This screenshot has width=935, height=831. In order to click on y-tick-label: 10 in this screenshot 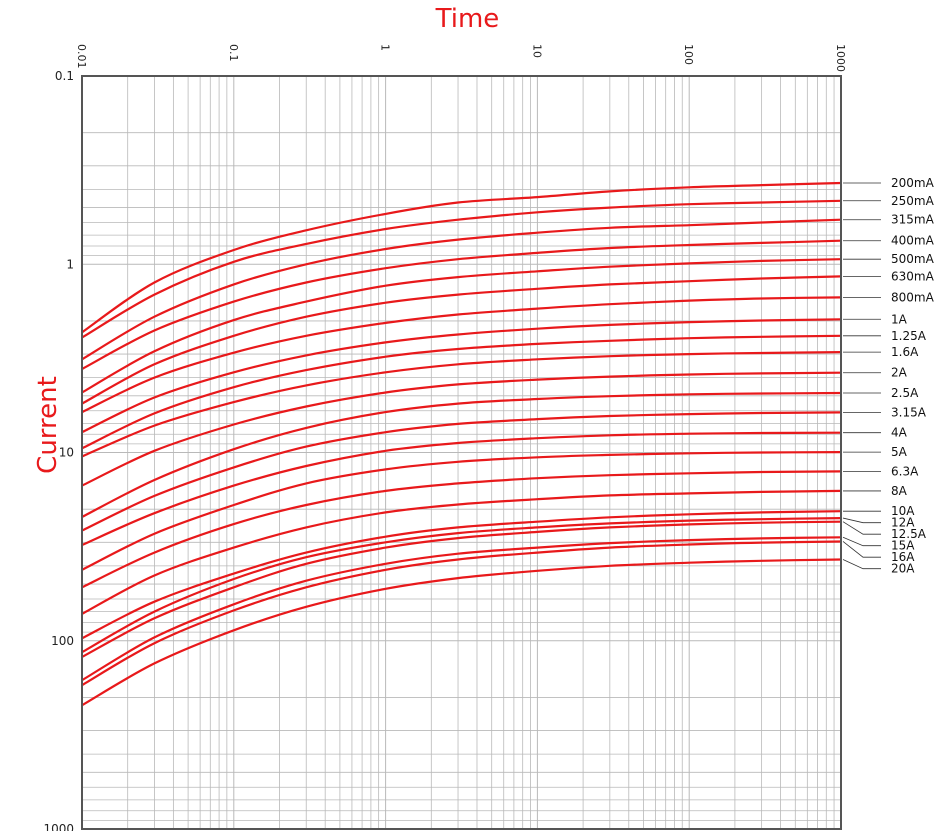, I will do `click(66, 453)`.